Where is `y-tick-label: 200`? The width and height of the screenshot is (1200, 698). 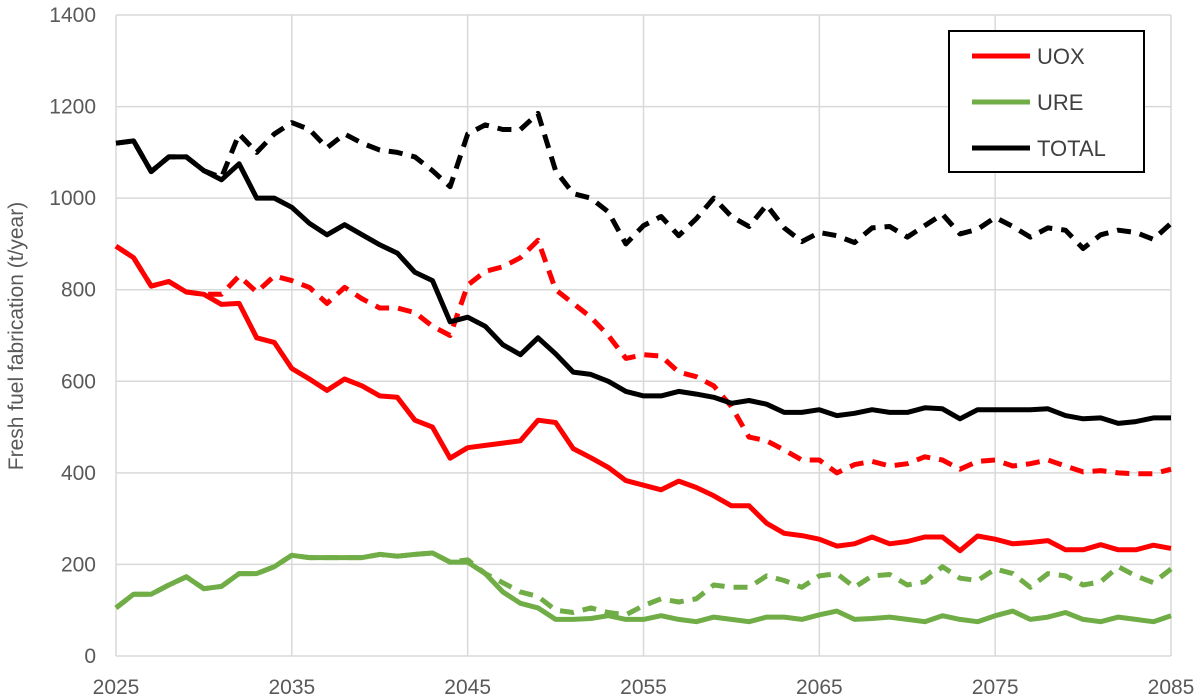
y-tick-label: 200 is located at coordinates (78, 564).